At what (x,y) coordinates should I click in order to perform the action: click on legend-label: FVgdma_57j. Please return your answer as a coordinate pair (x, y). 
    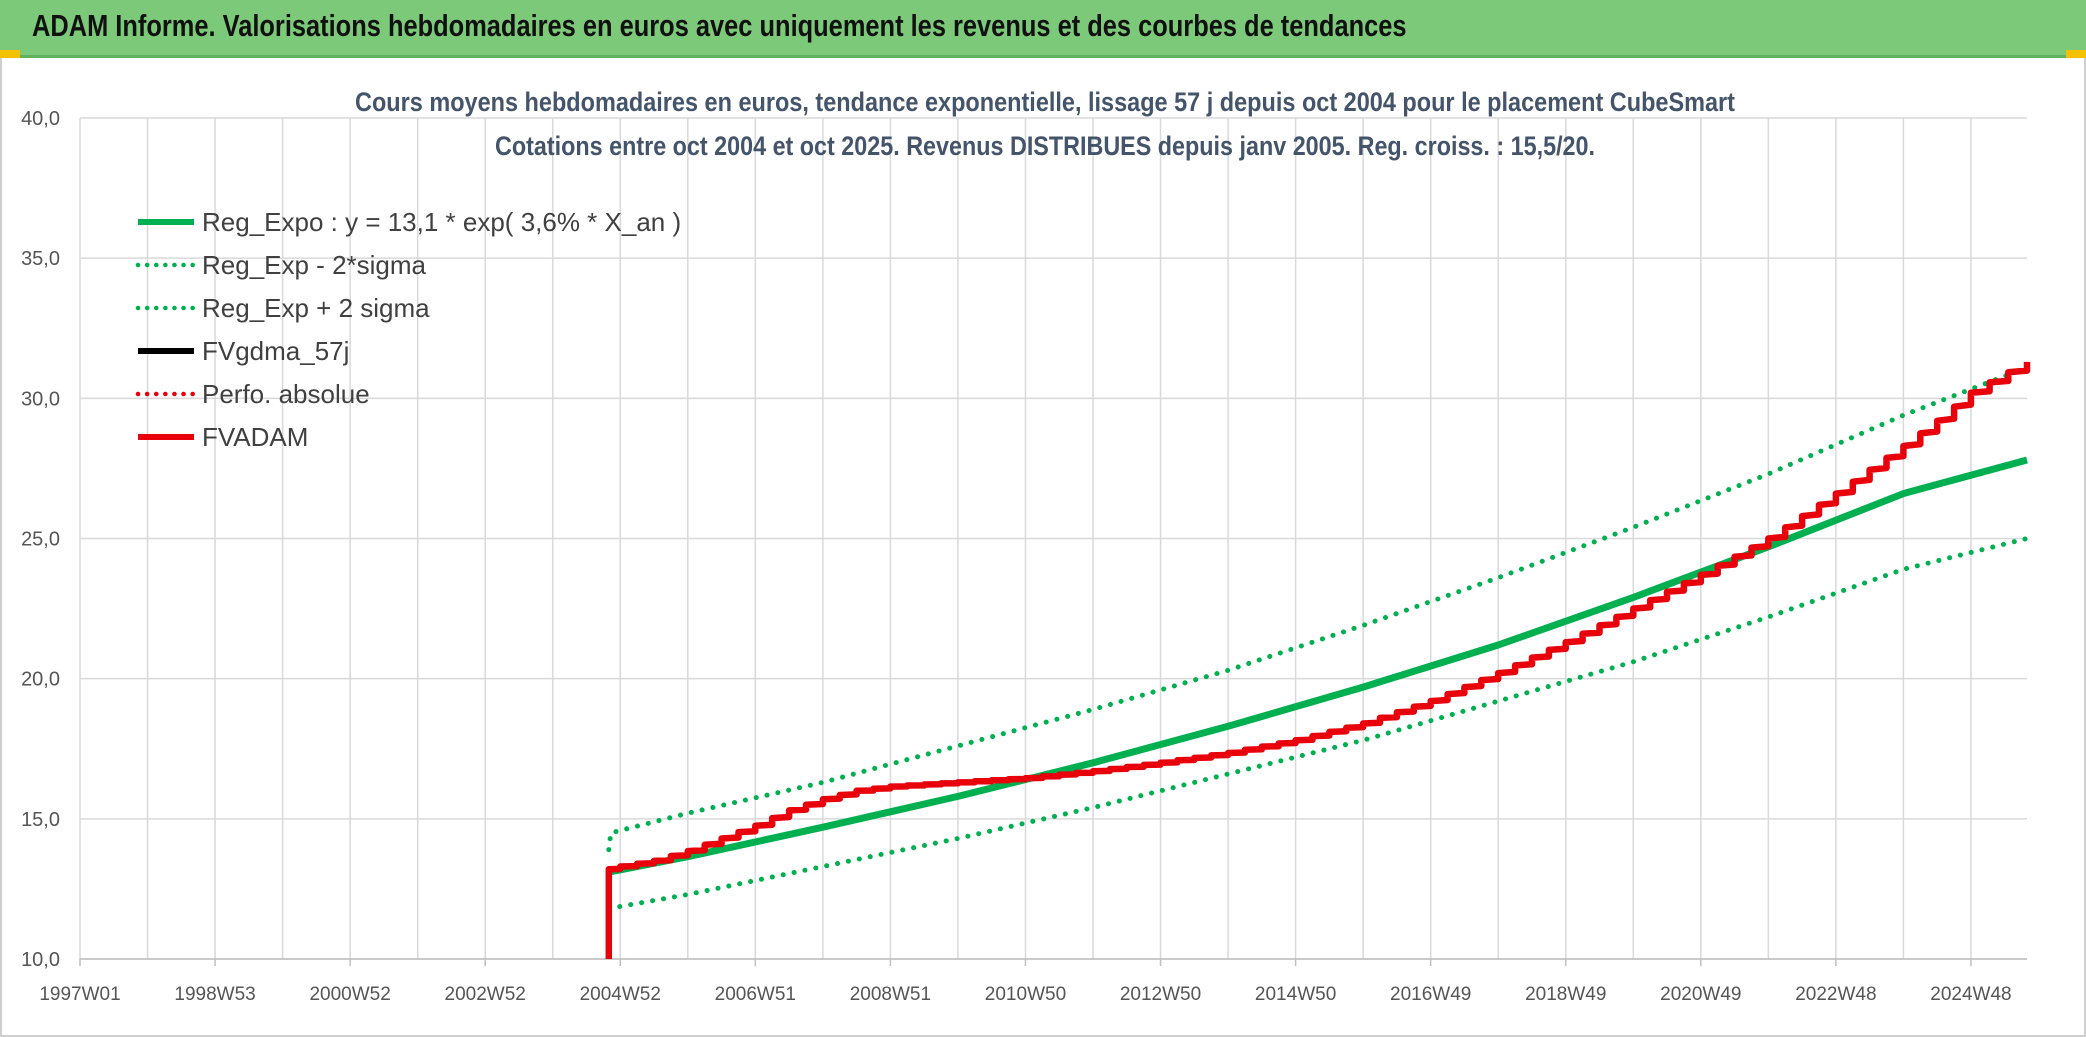
    Looking at the image, I should click on (275, 351).